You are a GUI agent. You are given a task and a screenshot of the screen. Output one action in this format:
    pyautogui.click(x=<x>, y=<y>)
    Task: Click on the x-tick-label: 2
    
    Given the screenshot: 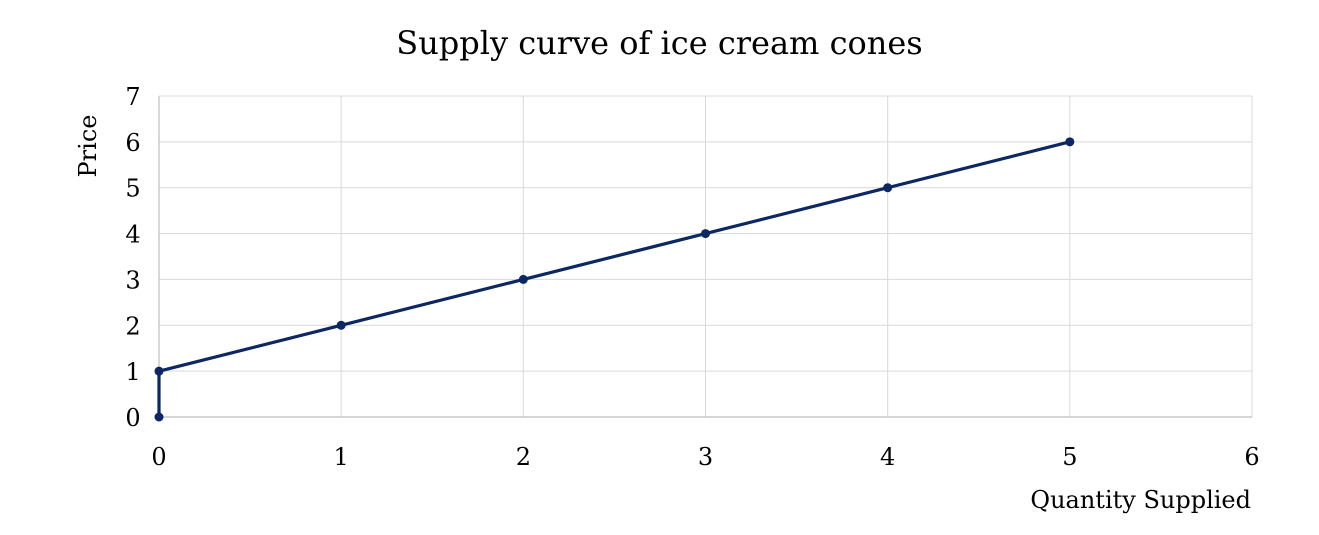 What is the action you would take?
    pyautogui.click(x=523, y=457)
    